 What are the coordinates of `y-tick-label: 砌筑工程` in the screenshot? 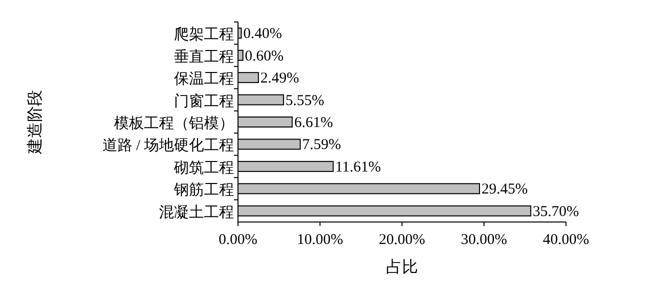 It's located at (203, 167).